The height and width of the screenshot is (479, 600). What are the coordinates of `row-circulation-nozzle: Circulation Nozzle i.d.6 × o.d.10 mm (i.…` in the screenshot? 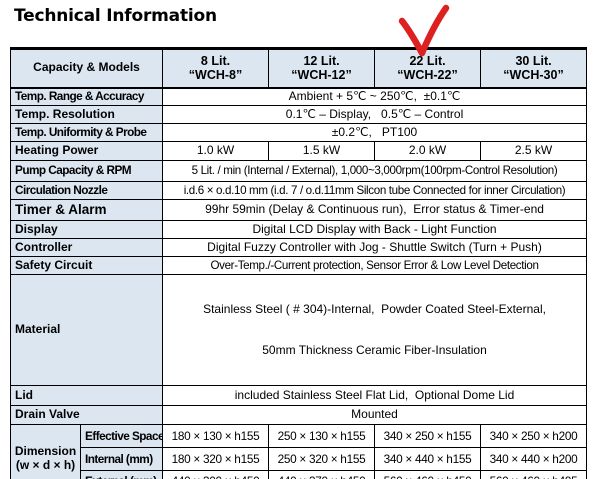 It's located at (298, 190).